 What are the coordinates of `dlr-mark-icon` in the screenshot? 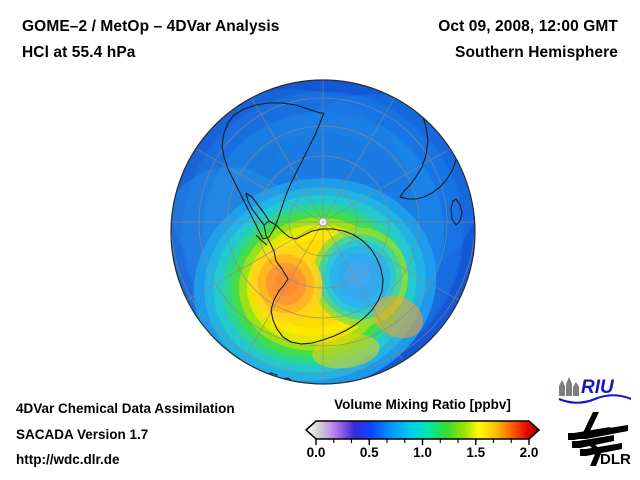 It's located at (598, 439).